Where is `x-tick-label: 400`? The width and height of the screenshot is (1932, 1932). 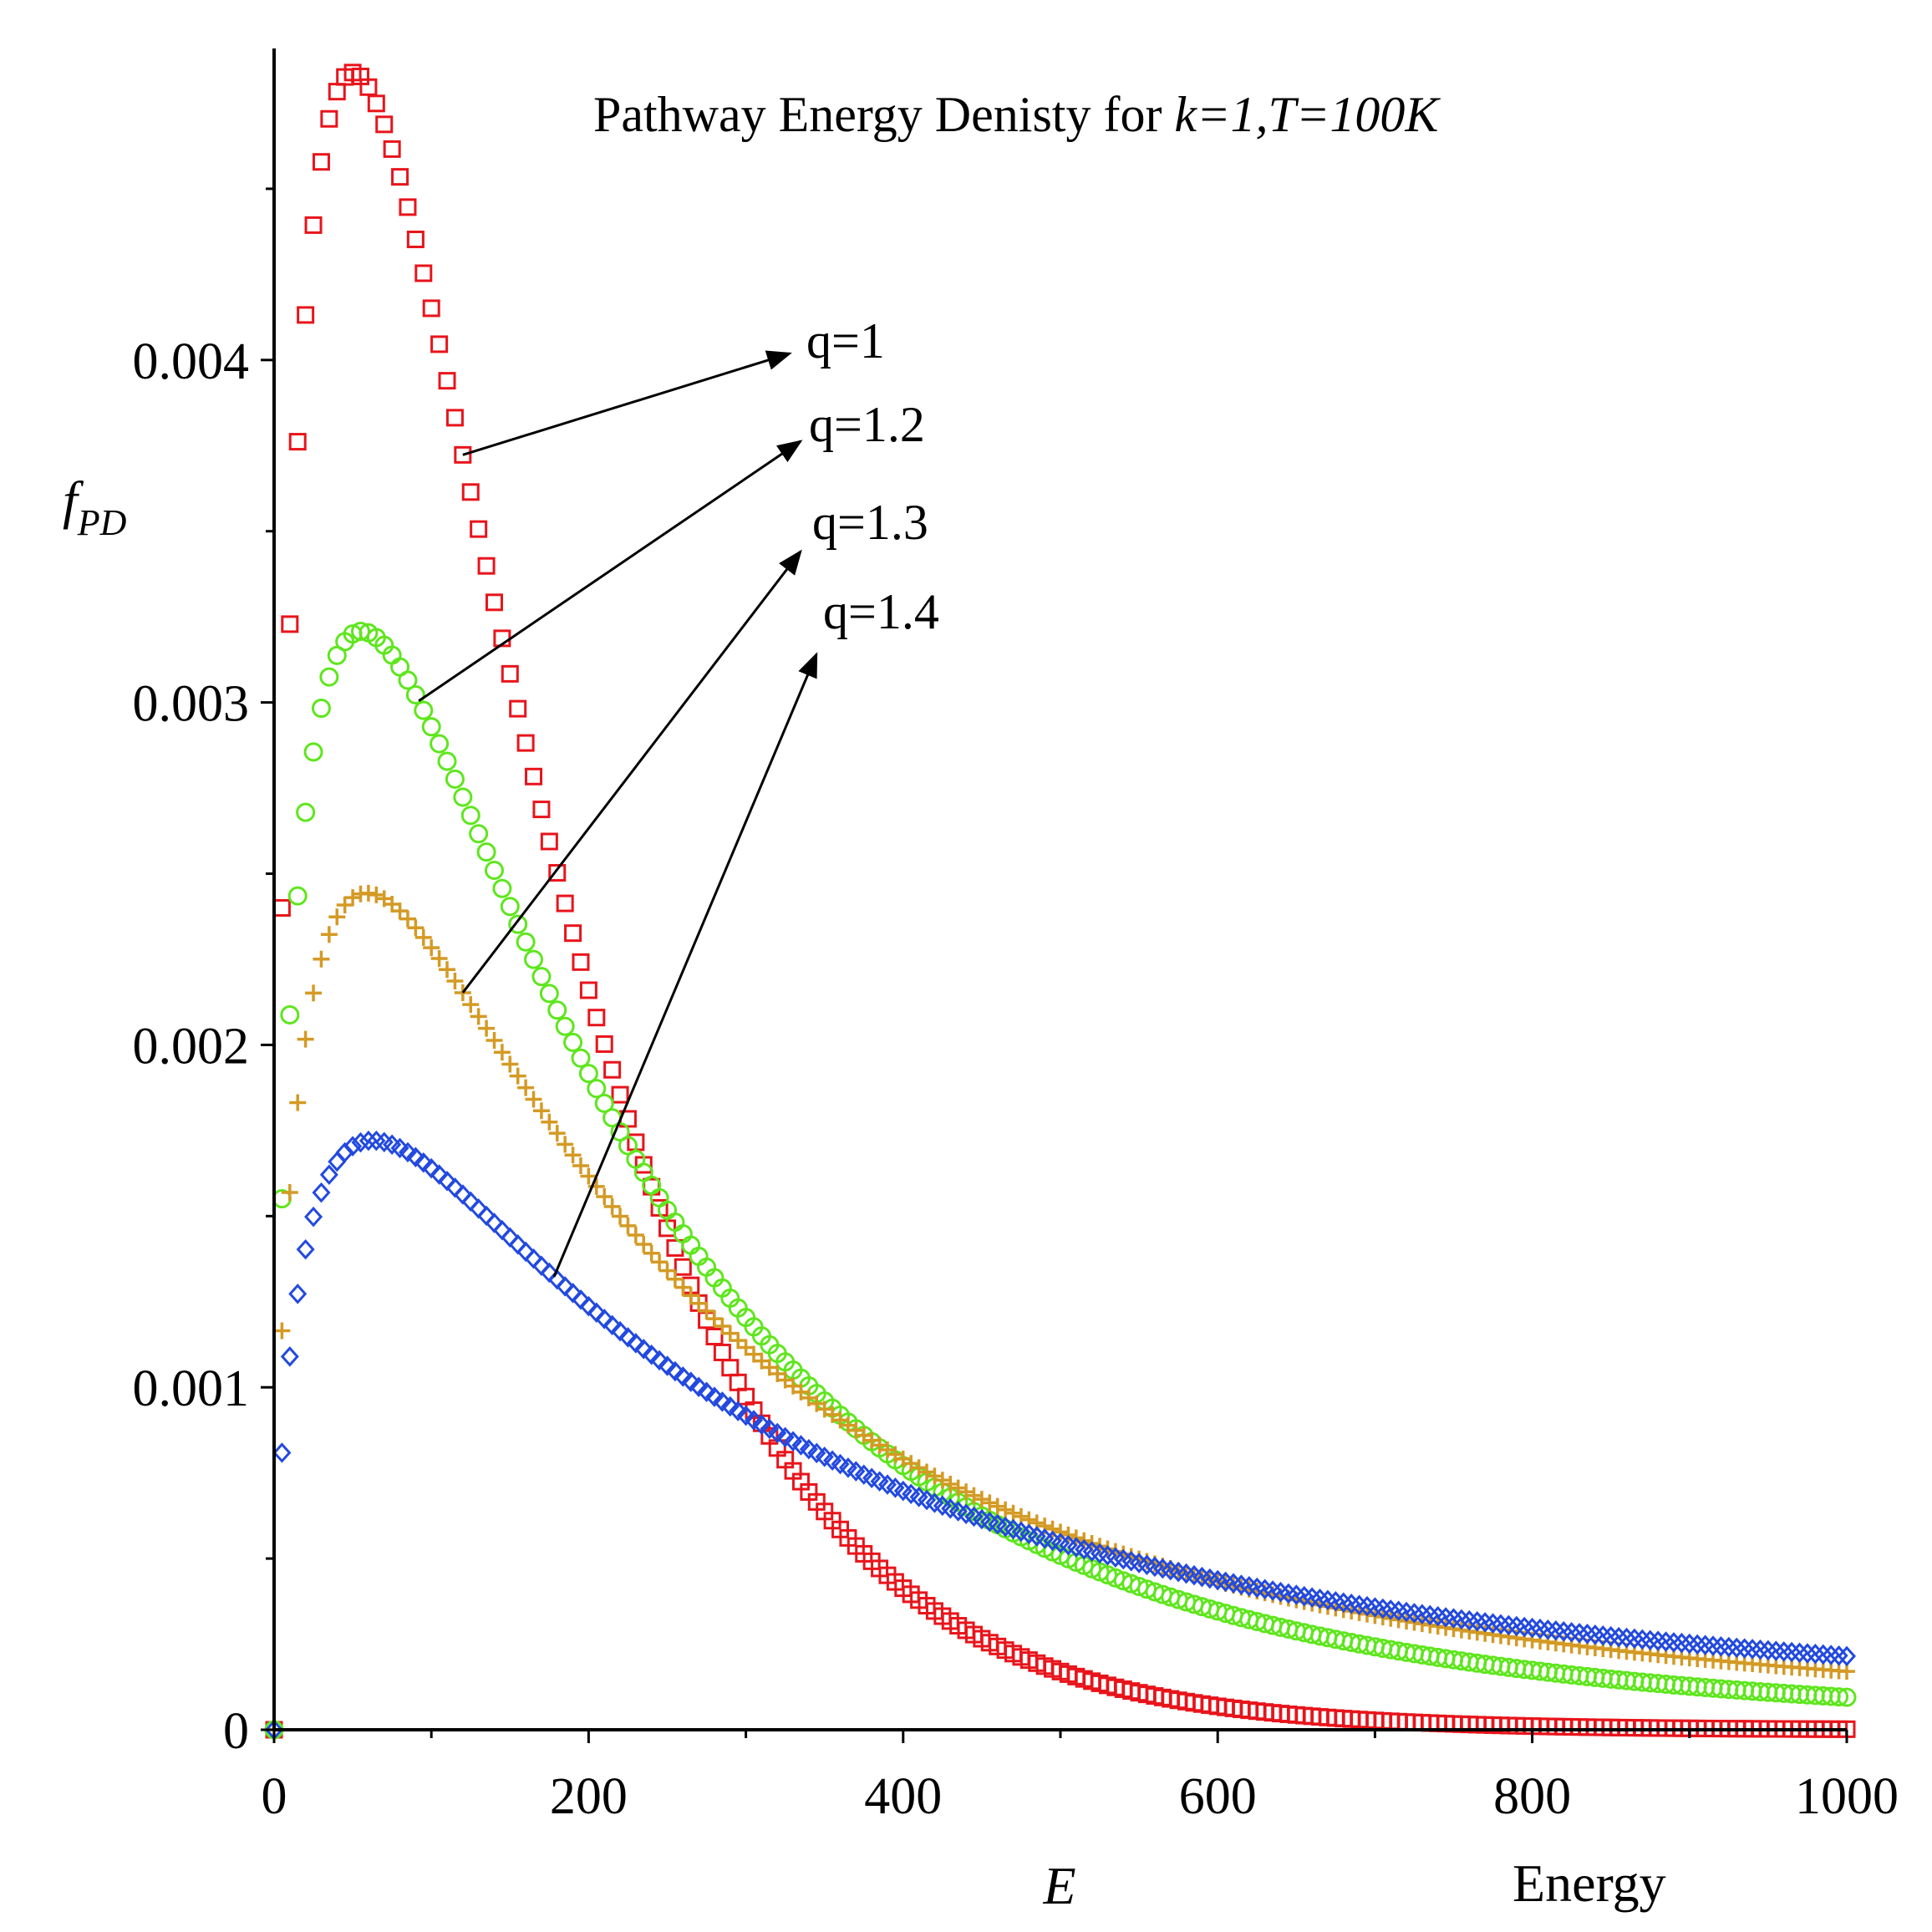
x-tick-label: 400 is located at coordinates (903, 1796).